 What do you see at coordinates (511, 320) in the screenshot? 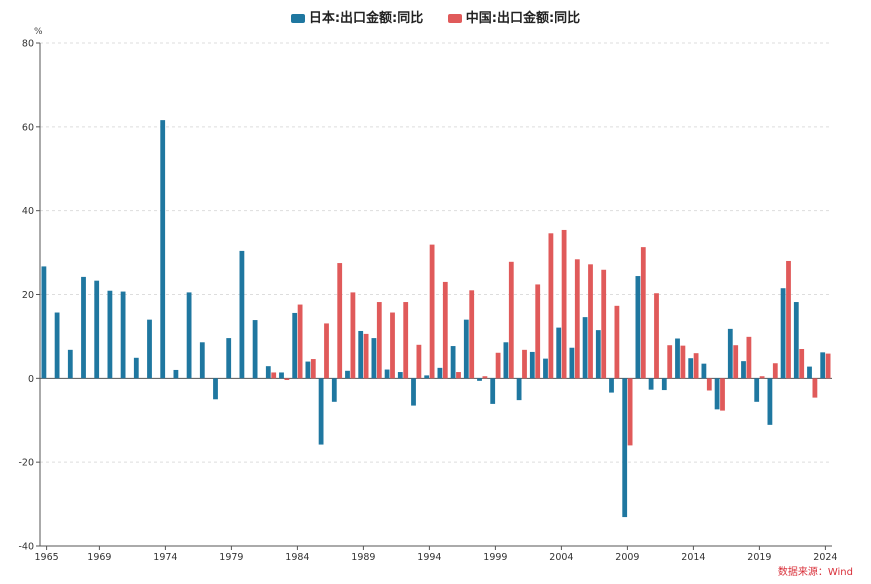
I see `bar-china-2000` at bounding box center [511, 320].